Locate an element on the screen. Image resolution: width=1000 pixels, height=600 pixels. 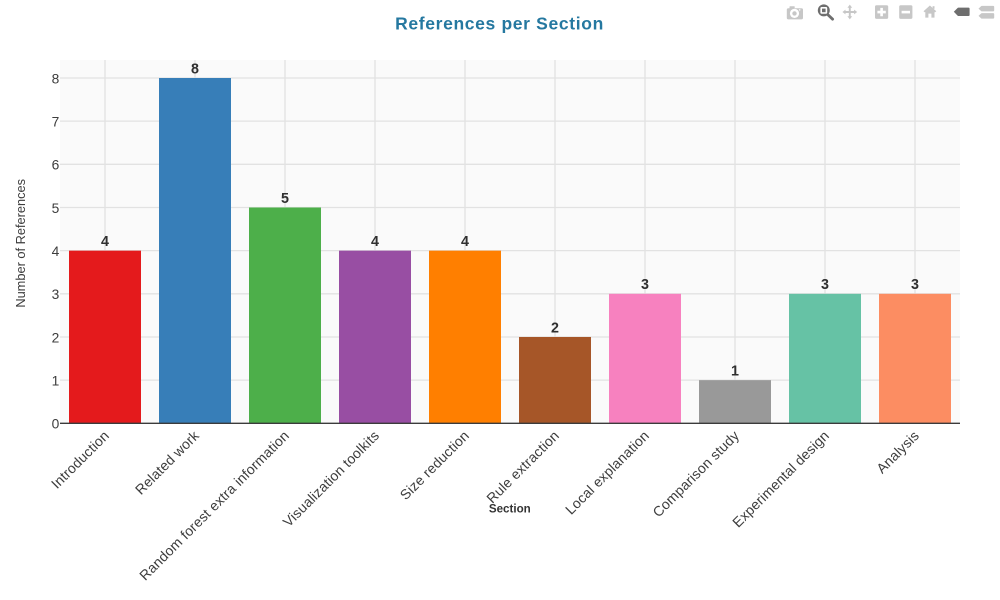
svg-text: 7 is located at coordinates (56, 121).